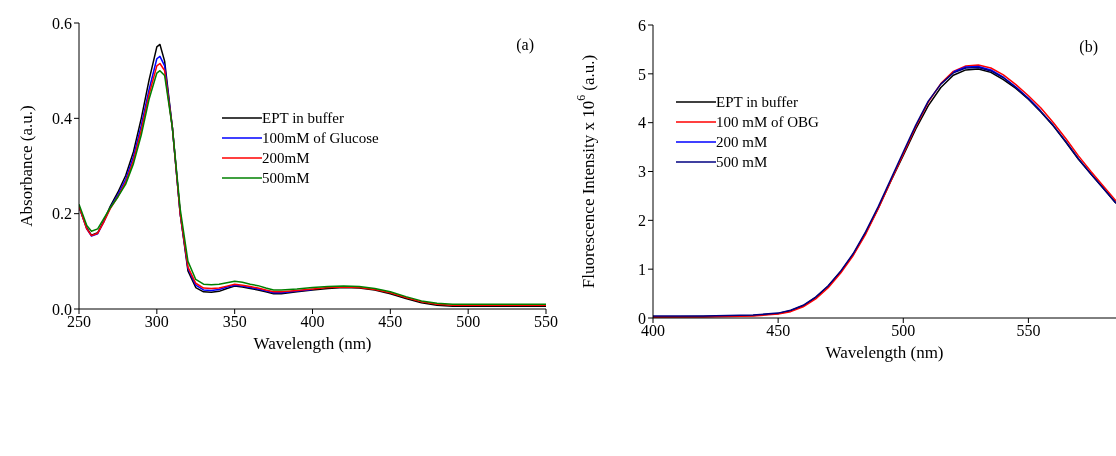 This screenshot has height=456, width=1116. What do you see at coordinates (767, 122) in the screenshot?
I see `legend-label: 100 mM of OBG` at bounding box center [767, 122].